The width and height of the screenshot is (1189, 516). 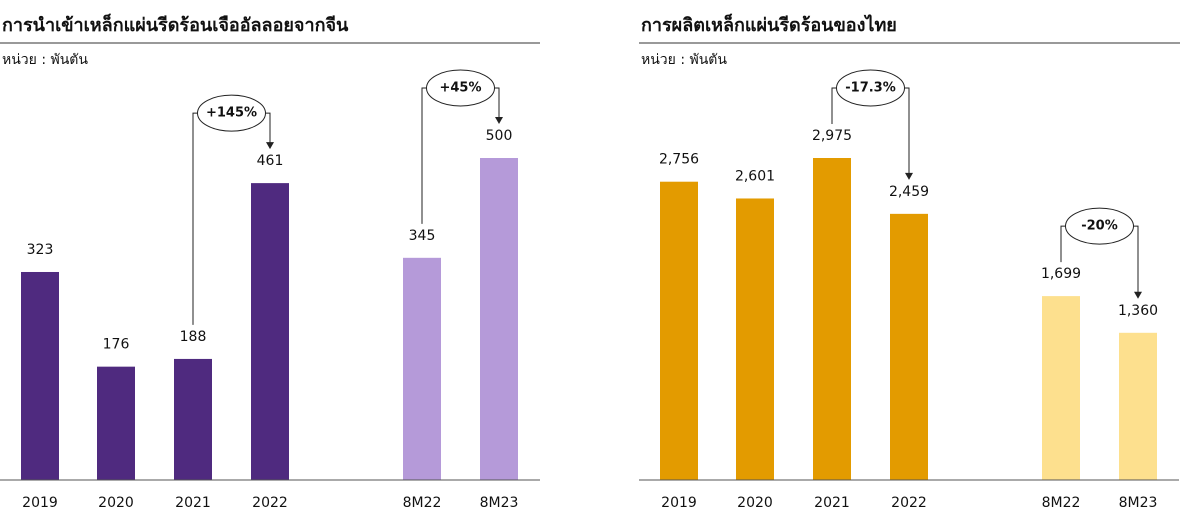 What do you see at coordinates (679, 160) in the screenshot?
I see `value-label: 2,756` at bounding box center [679, 160].